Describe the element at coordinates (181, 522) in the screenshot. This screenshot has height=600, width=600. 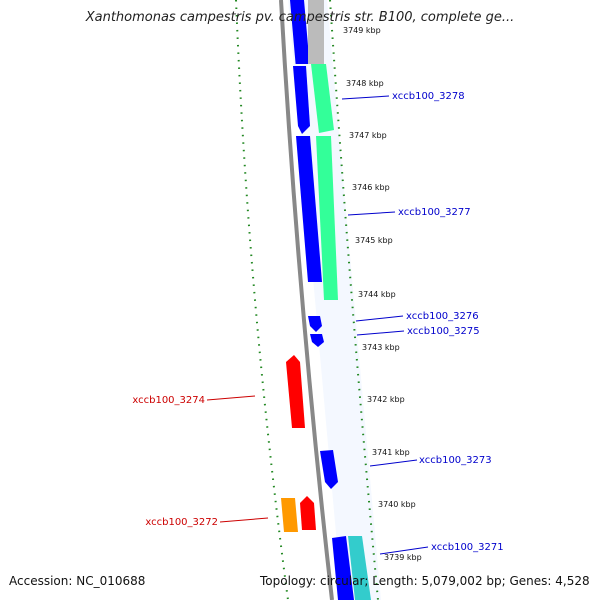
I see `gene-label-xccb100-3272: xccb100_3272` at that location.